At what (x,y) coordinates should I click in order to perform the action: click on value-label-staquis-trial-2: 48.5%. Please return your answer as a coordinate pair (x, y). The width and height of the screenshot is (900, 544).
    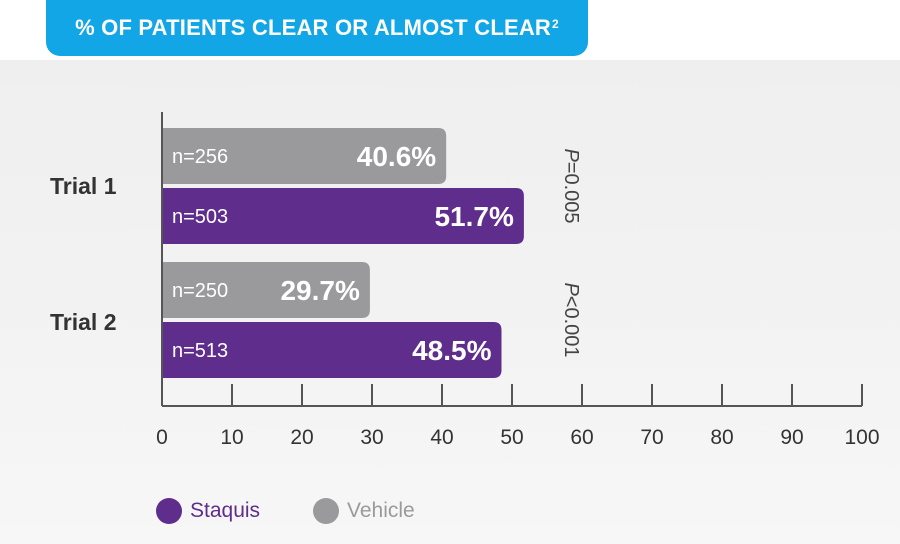
    Looking at the image, I should click on (451, 350).